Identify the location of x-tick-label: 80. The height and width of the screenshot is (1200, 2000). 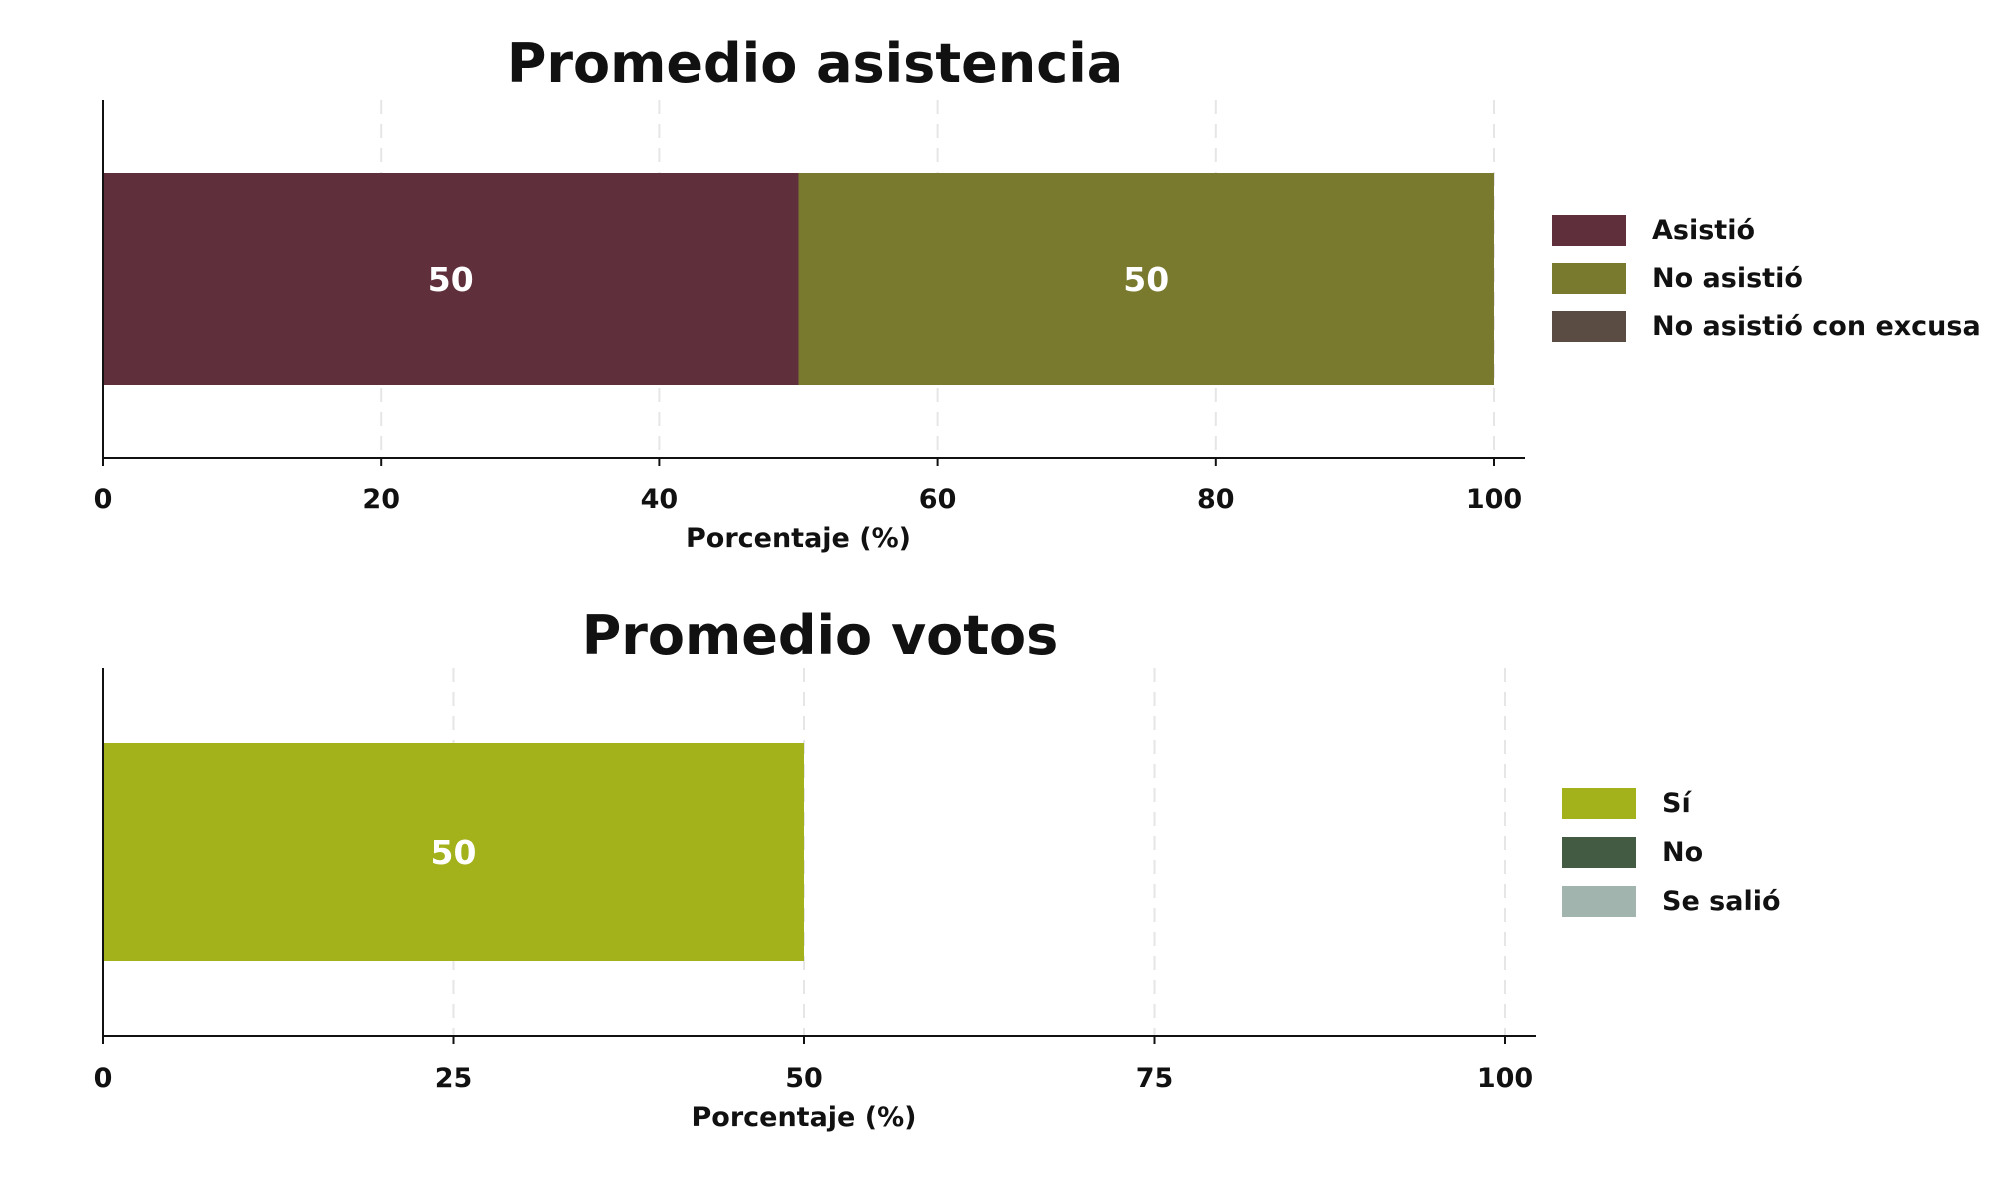
(1216, 499).